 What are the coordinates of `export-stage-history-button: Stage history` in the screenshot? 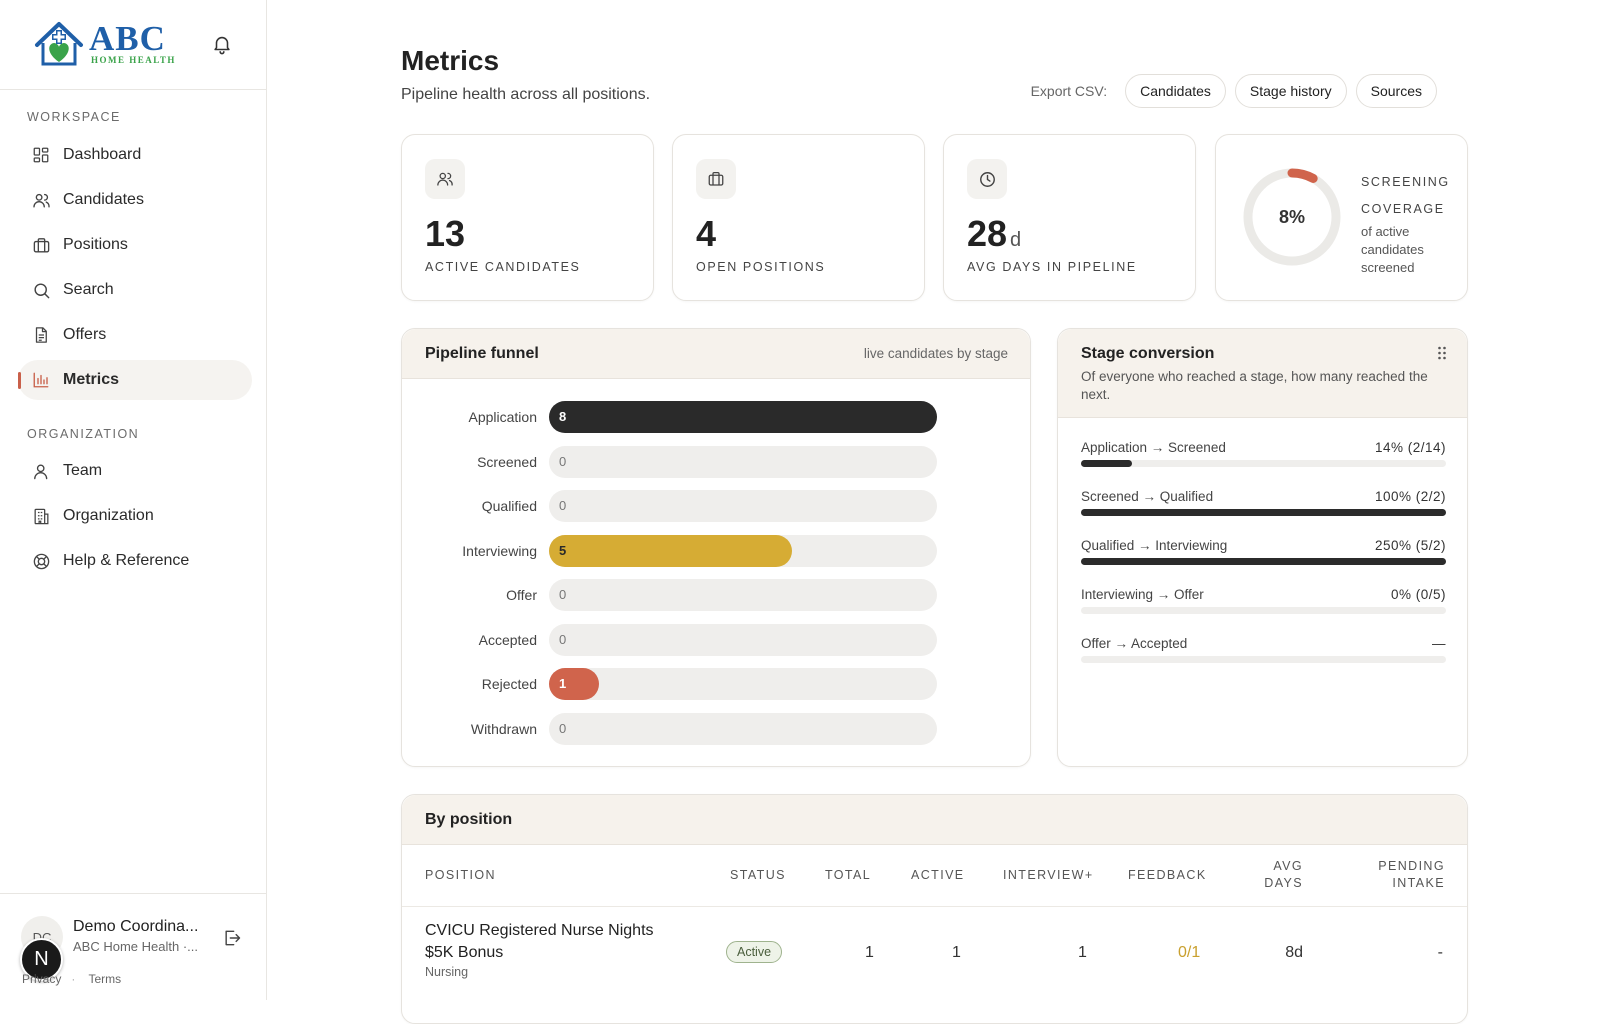 It's located at (1290, 91).